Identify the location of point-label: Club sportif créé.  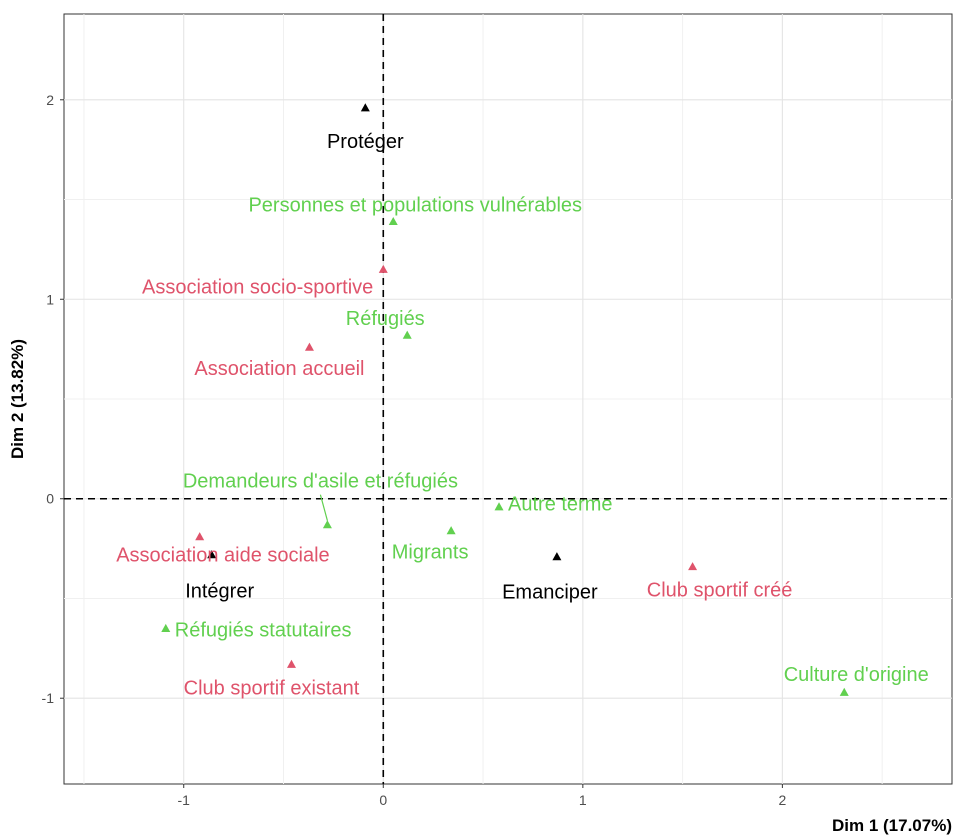
(720, 591).